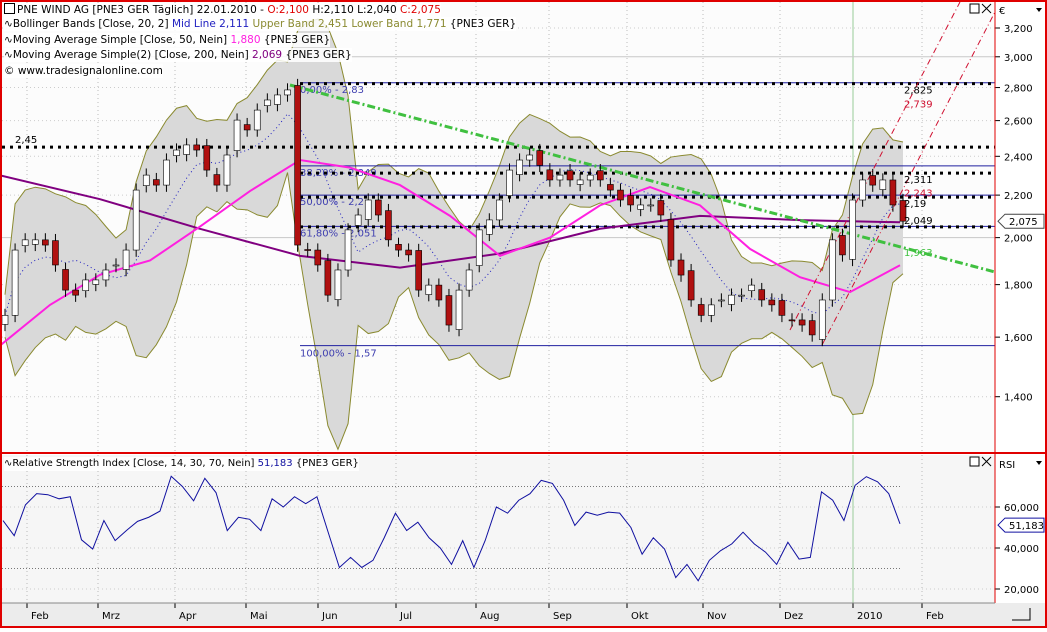 The image size is (1047, 632). Describe the element at coordinates (297, 40) in the screenshot. I see `ma50-symbol: {PNE3 GER}` at that location.